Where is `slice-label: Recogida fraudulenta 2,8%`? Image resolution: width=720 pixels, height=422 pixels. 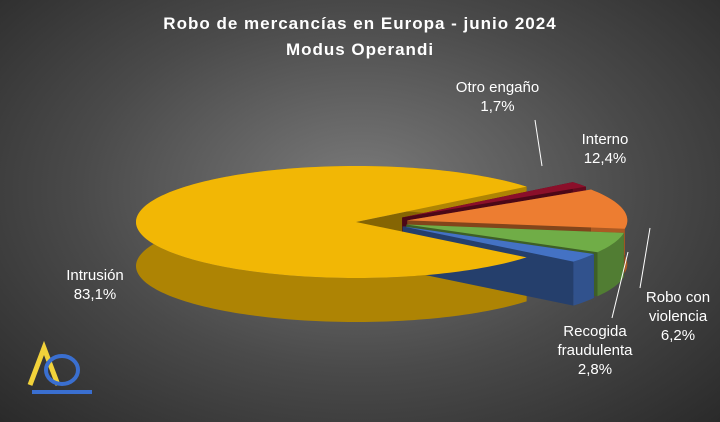
slice-label: Recogida fraudulenta 2,8% is located at coordinates (595, 350).